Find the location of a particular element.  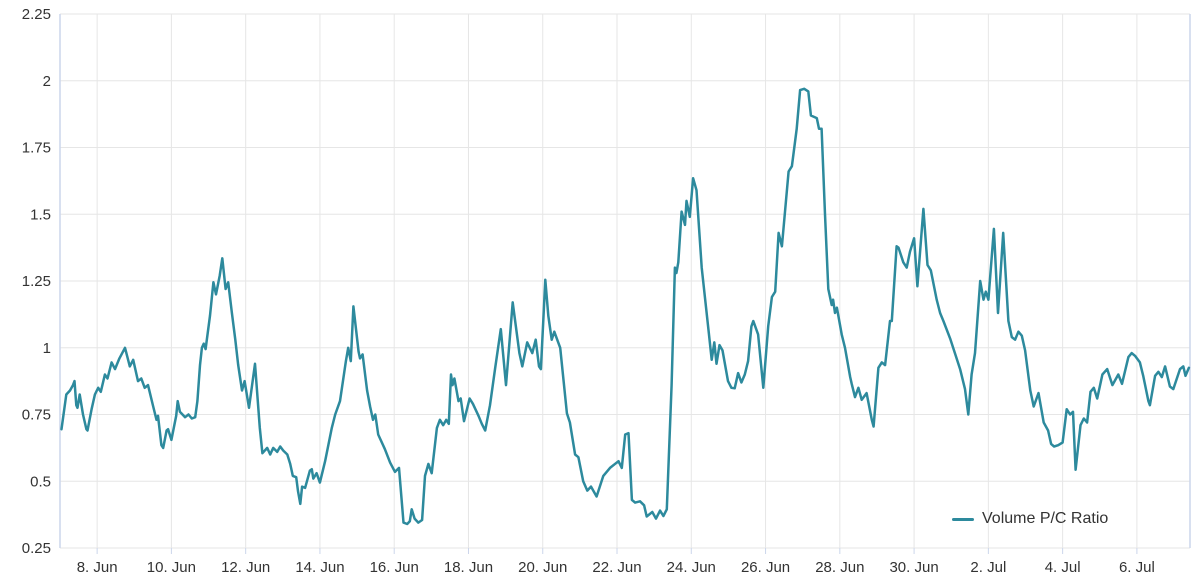

legend-label: Volume P/C Ratio is located at coordinates (1045, 518).